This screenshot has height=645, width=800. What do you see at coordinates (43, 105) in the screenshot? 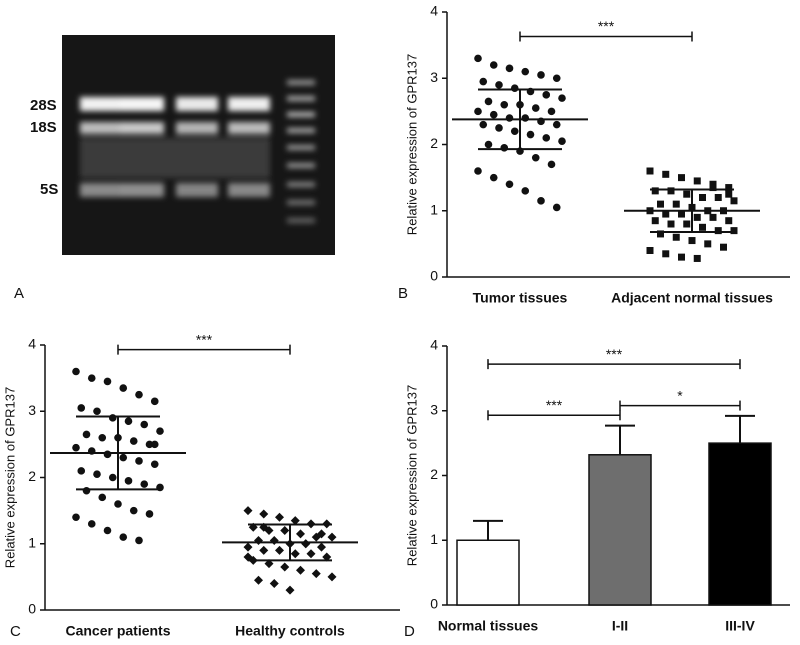
I see `band-label: 28S` at bounding box center [43, 105].